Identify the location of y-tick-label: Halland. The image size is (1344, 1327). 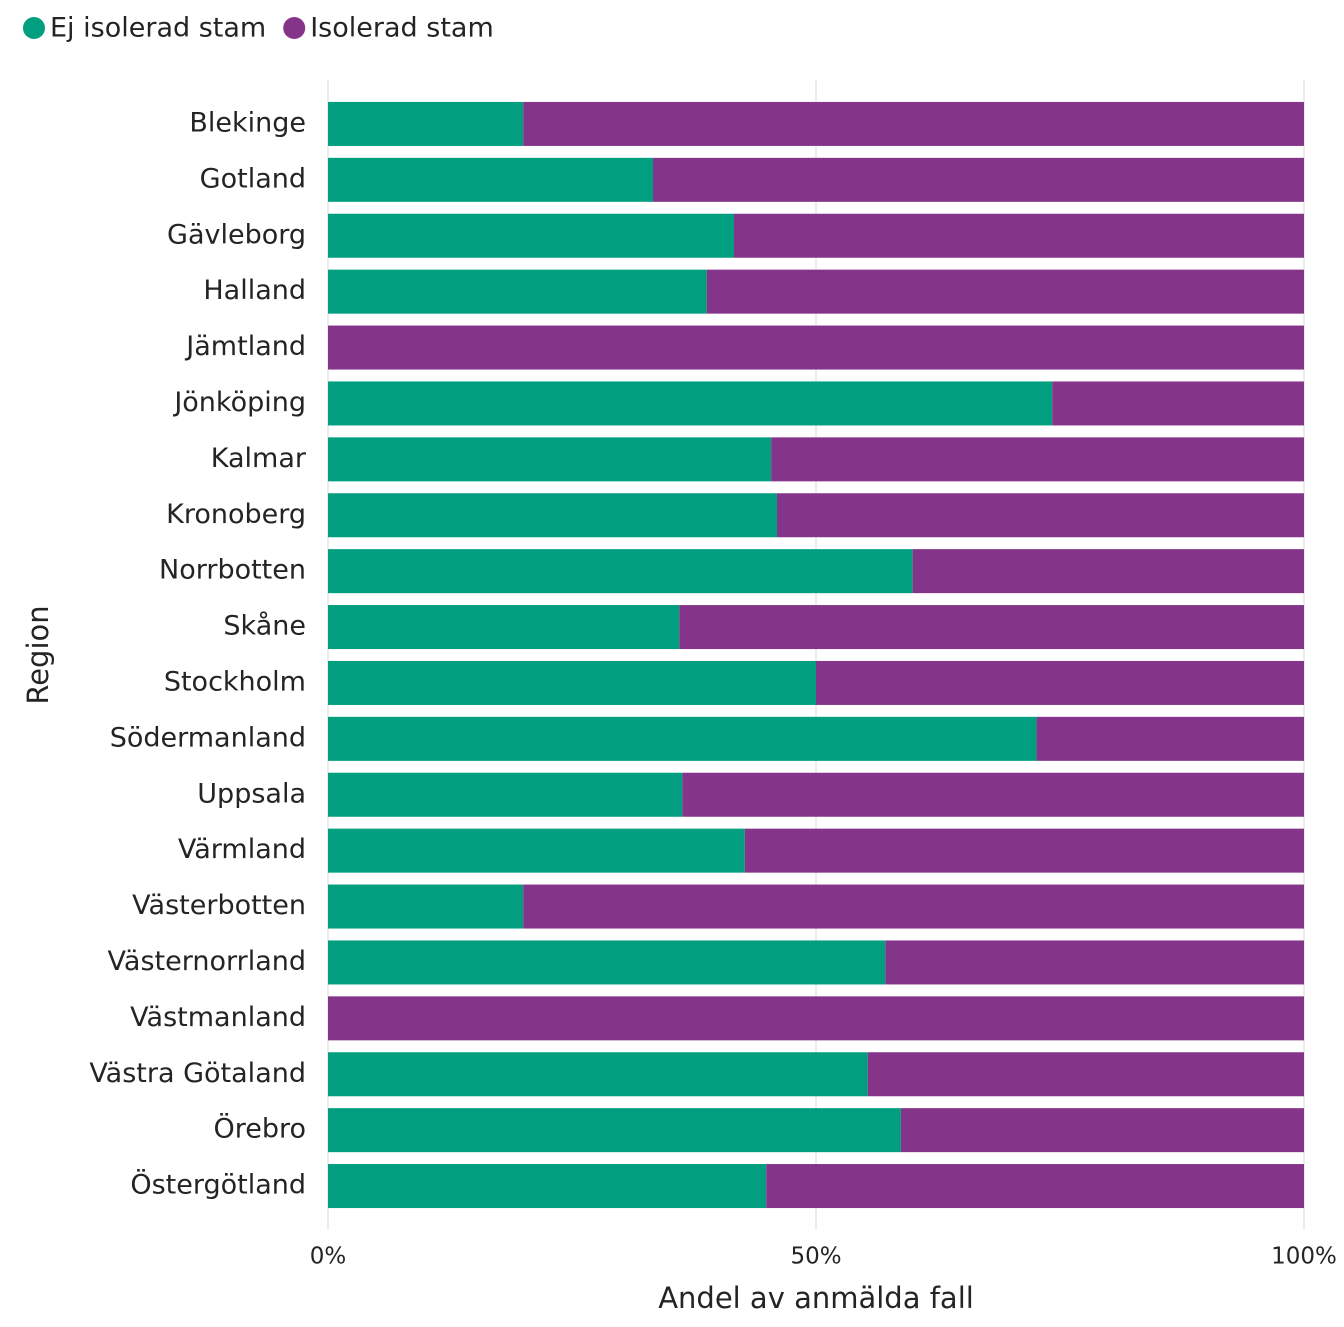
(254, 290).